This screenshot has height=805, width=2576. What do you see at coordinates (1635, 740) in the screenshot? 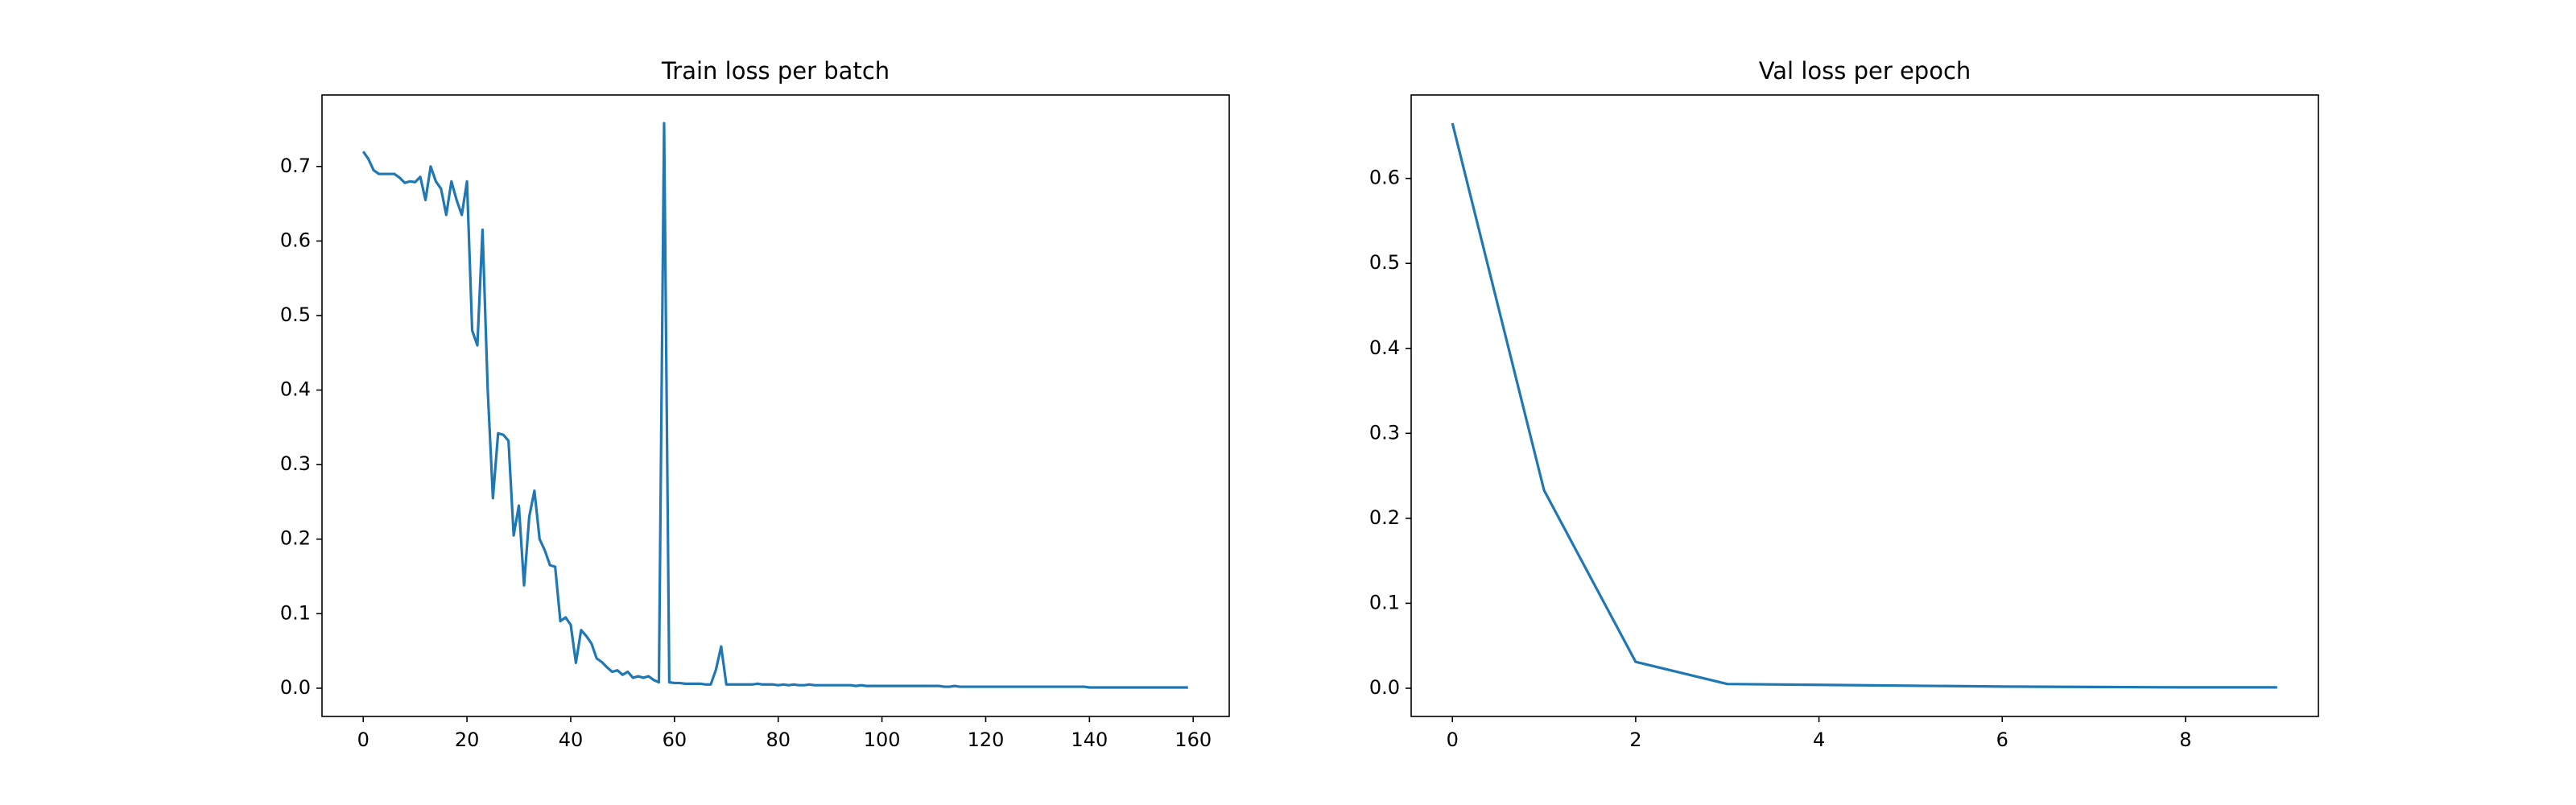
I see `x-tick-label: 2` at bounding box center [1635, 740].